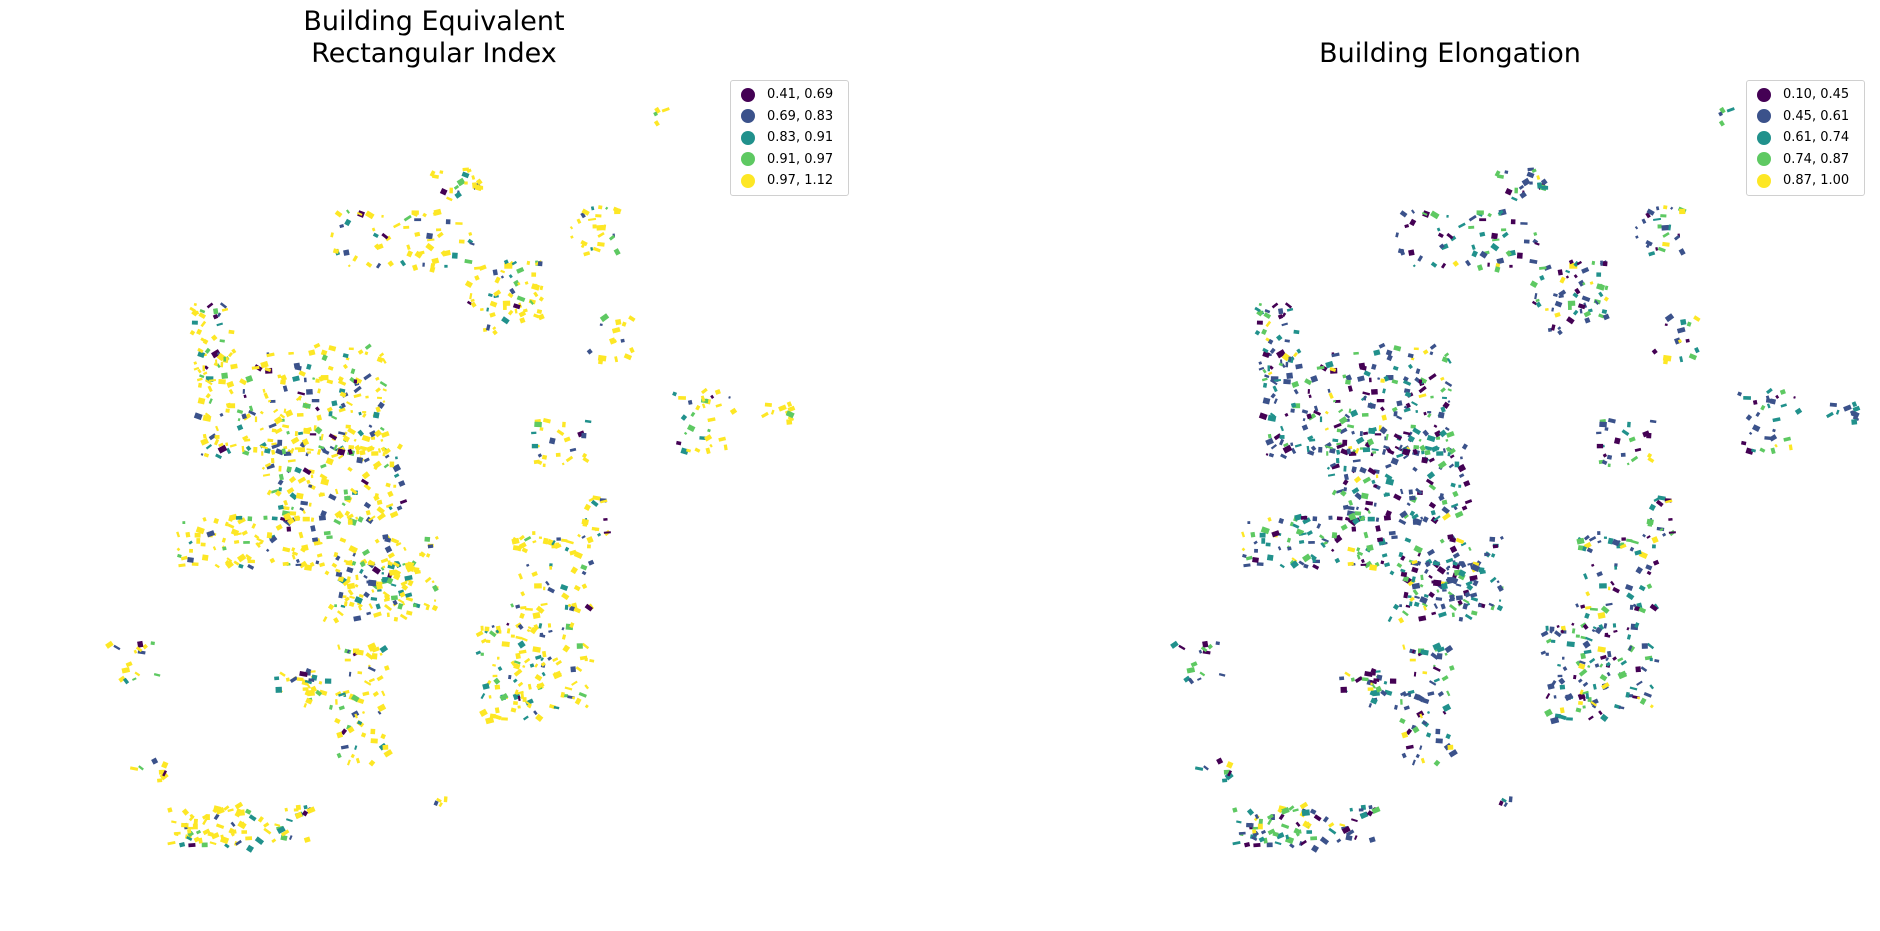 This screenshot has height=931, width=1880. What do you see at coordinates (790, 95) in the screenshot?
I see `legend-entry: 0.41, 0.69` at bounding box center [790, 95].